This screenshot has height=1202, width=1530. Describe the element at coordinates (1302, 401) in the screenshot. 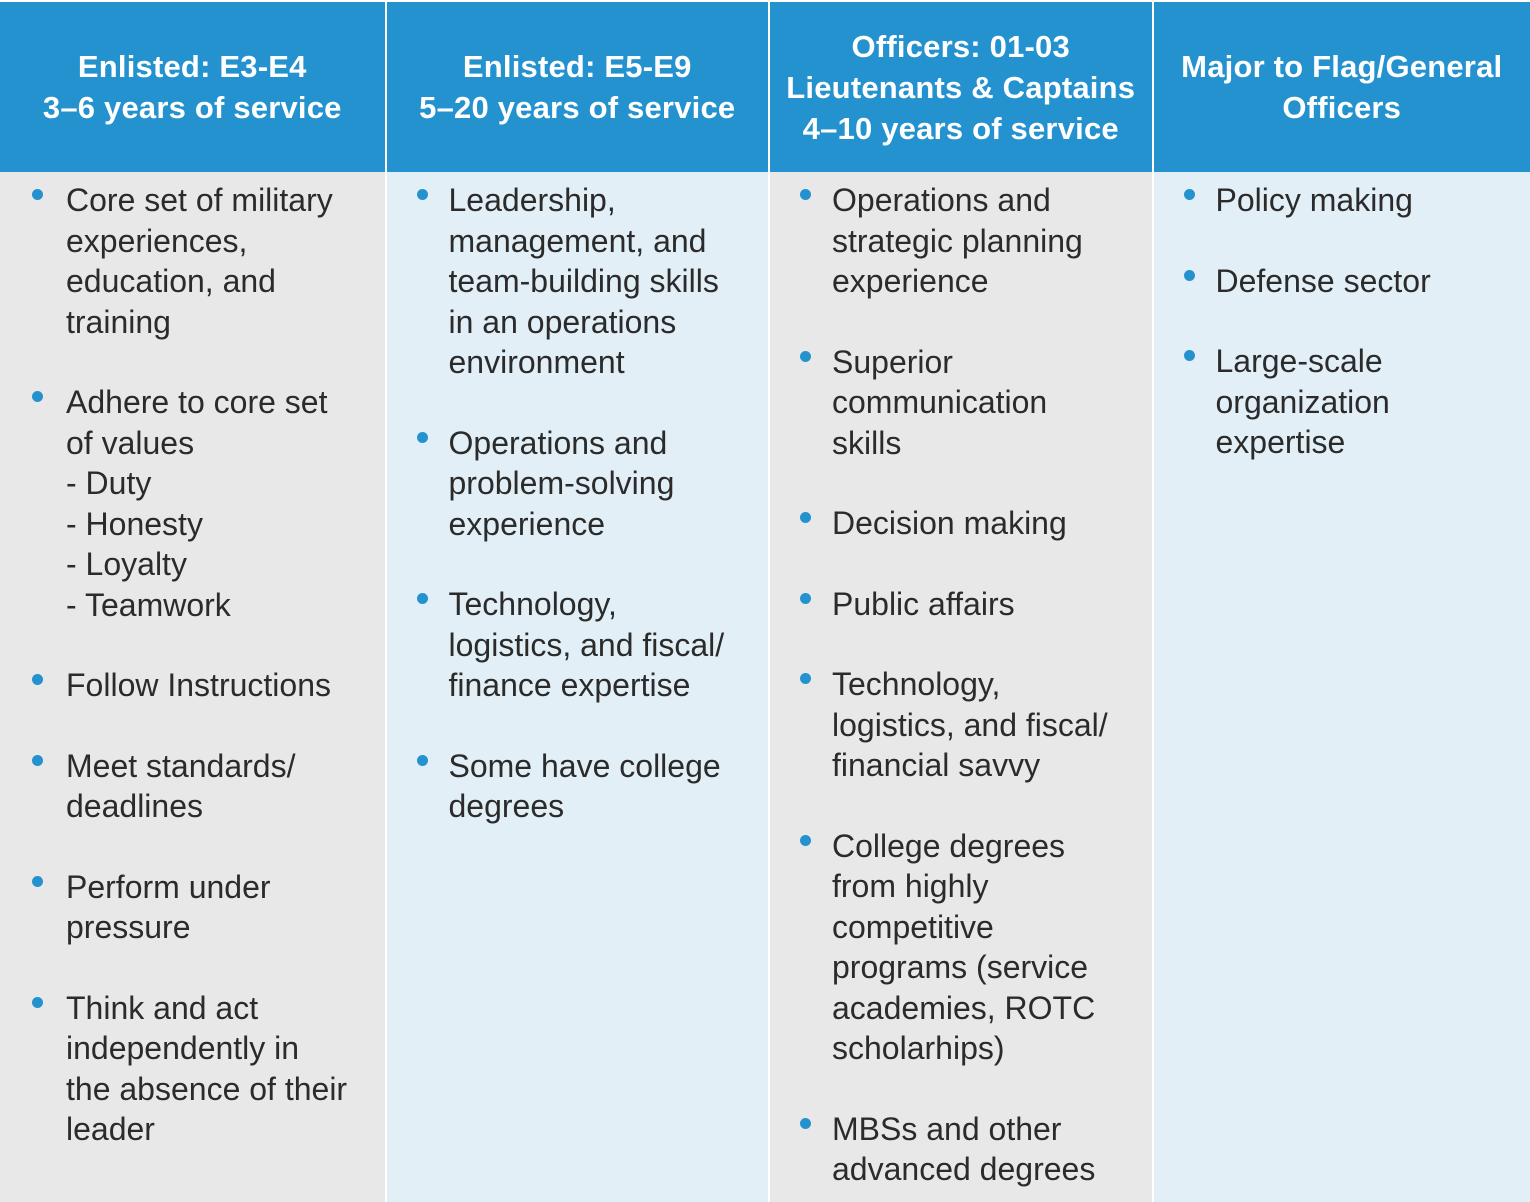

I see `list-item-line: organization` at that location.